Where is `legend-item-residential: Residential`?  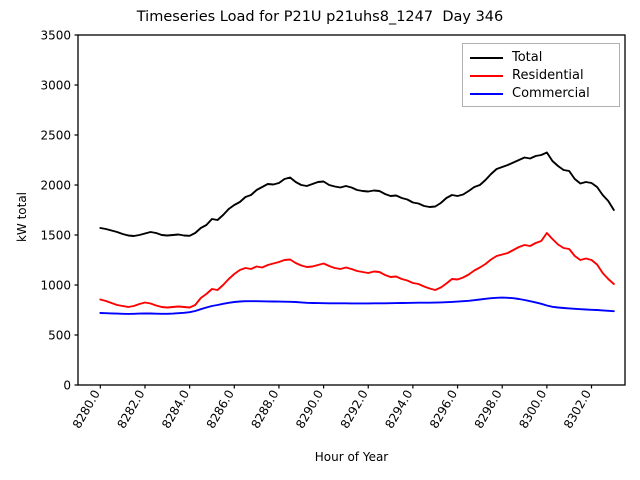
legend-item-residential: Residential is located at coordinates (541, 76).